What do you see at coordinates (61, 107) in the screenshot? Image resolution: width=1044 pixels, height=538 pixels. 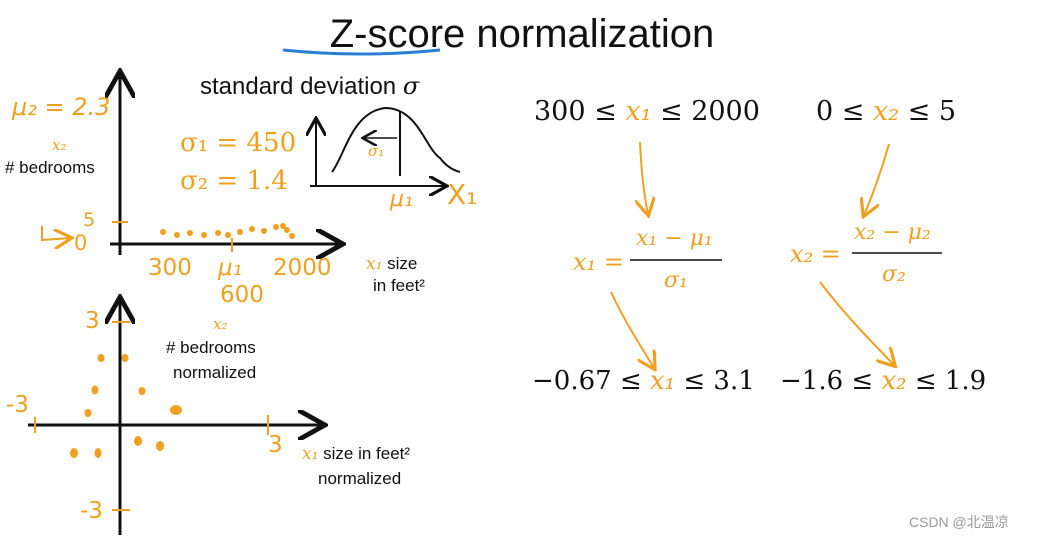 I see `mu2-note: μ₂ = 2.3` at bounding box center [61, 107].